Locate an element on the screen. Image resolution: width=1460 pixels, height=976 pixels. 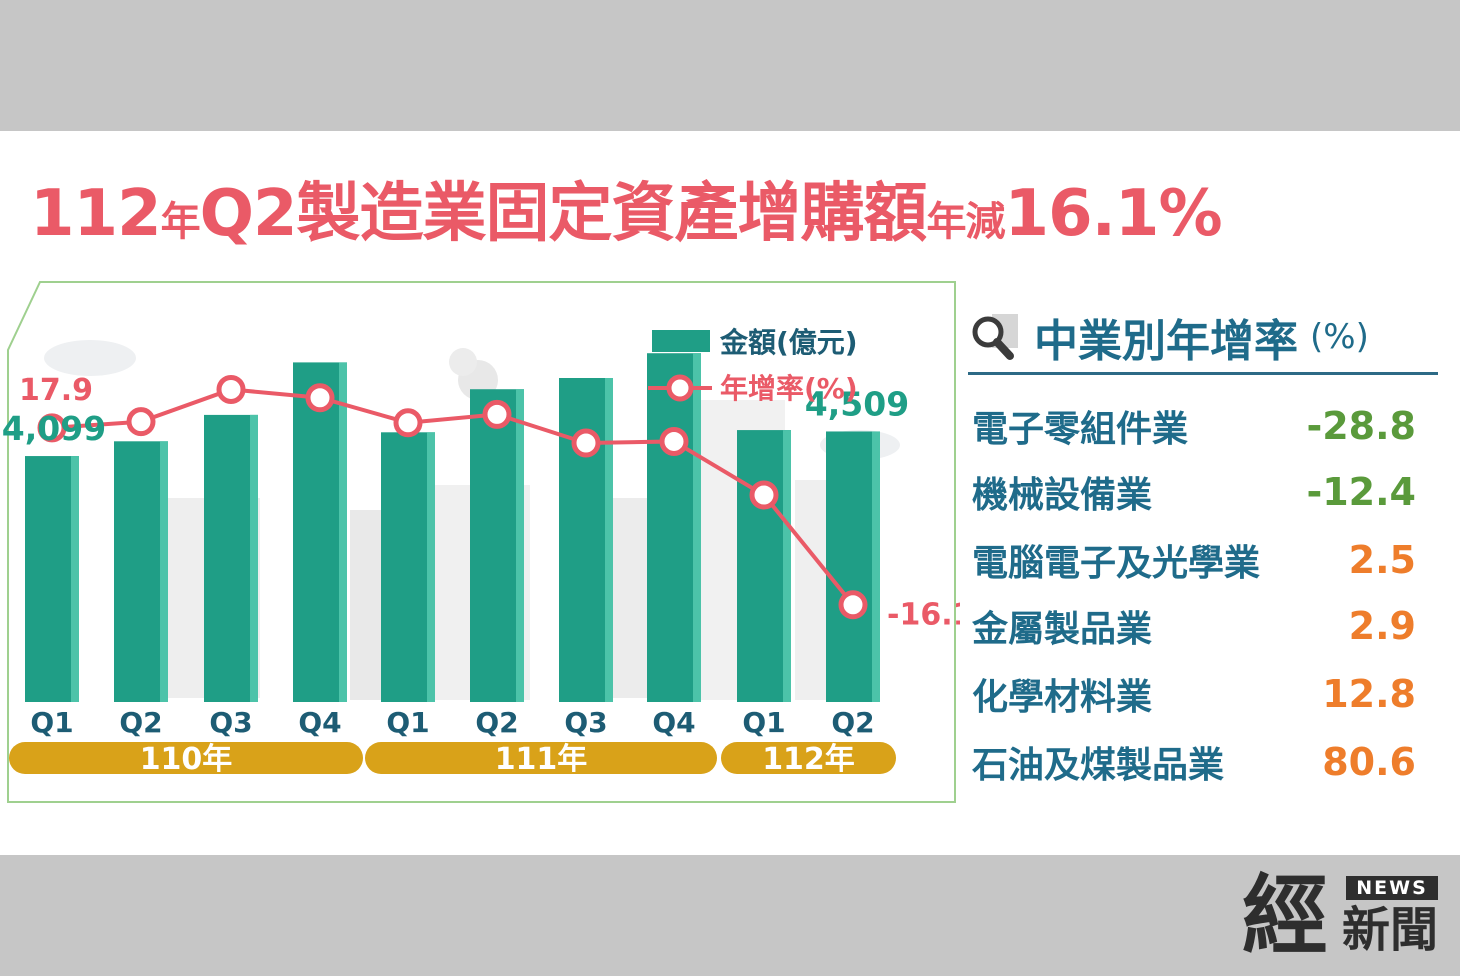
logo-sub-text: 新聞 is located at coordinates (1390, 930).